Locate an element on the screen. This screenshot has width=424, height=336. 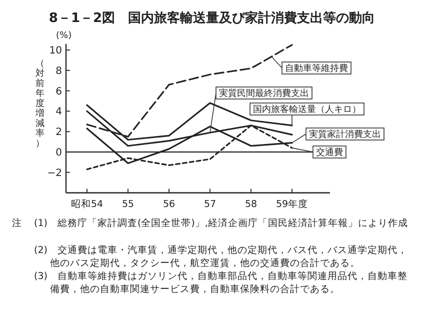
text: 注 is located at coordinates (17, 223).